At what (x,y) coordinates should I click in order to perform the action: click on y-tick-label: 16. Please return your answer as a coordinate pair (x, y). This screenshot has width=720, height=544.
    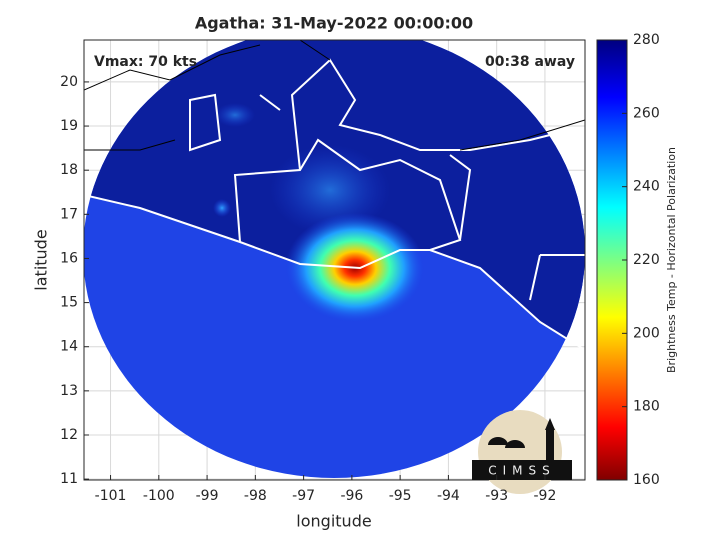
    Looking at the image, I should click on (69, 258).